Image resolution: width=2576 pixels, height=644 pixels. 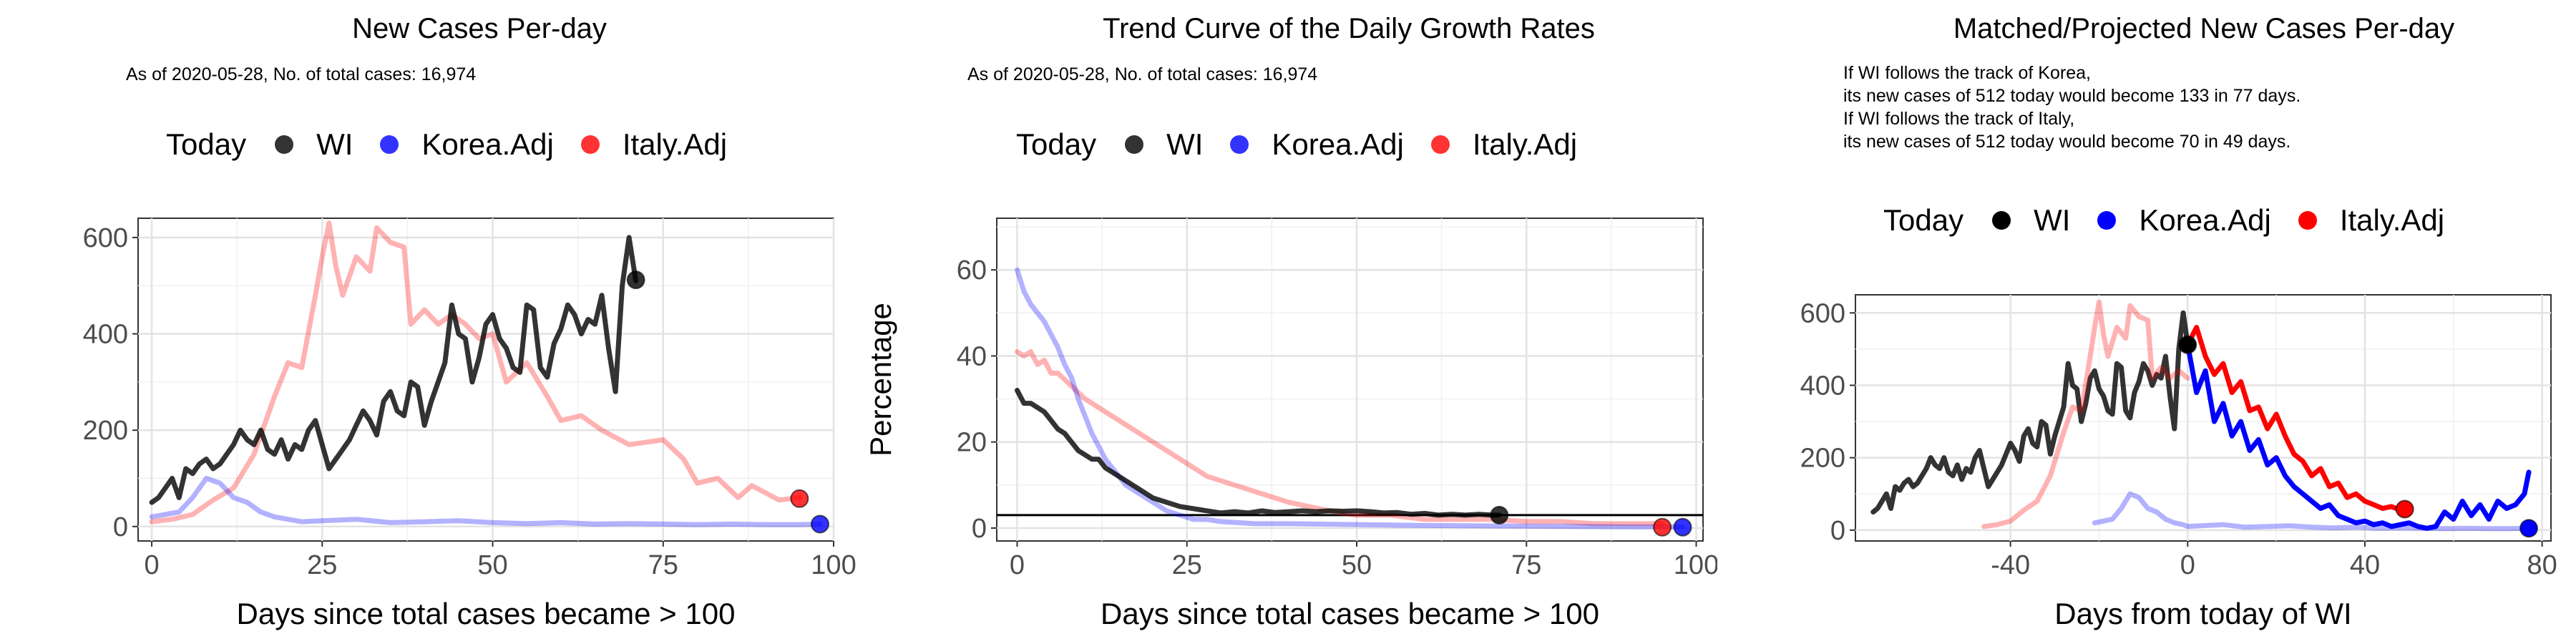 What do you see at coordinates (880, 380) in the screenshot?
I see `y-axis-label: Percentage` at bounding box center [880, 380].